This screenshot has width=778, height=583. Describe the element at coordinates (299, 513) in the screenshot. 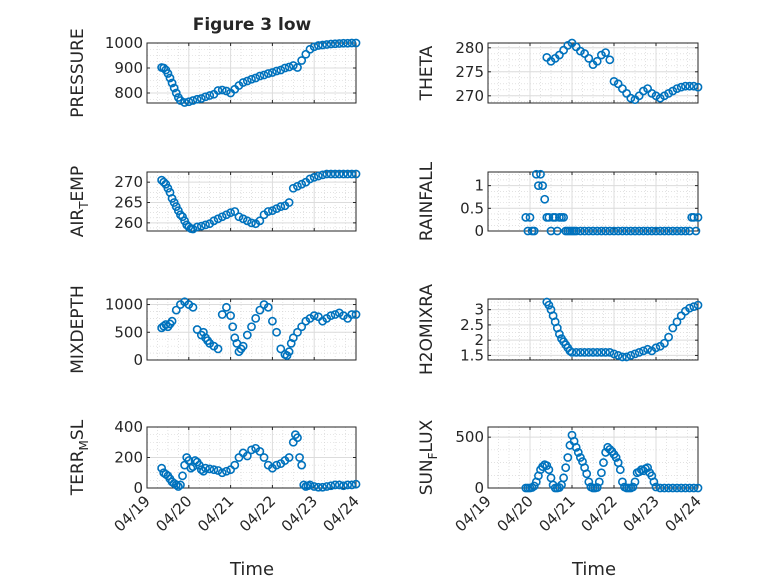

I see `x-tick-label: 04/23` at that location.